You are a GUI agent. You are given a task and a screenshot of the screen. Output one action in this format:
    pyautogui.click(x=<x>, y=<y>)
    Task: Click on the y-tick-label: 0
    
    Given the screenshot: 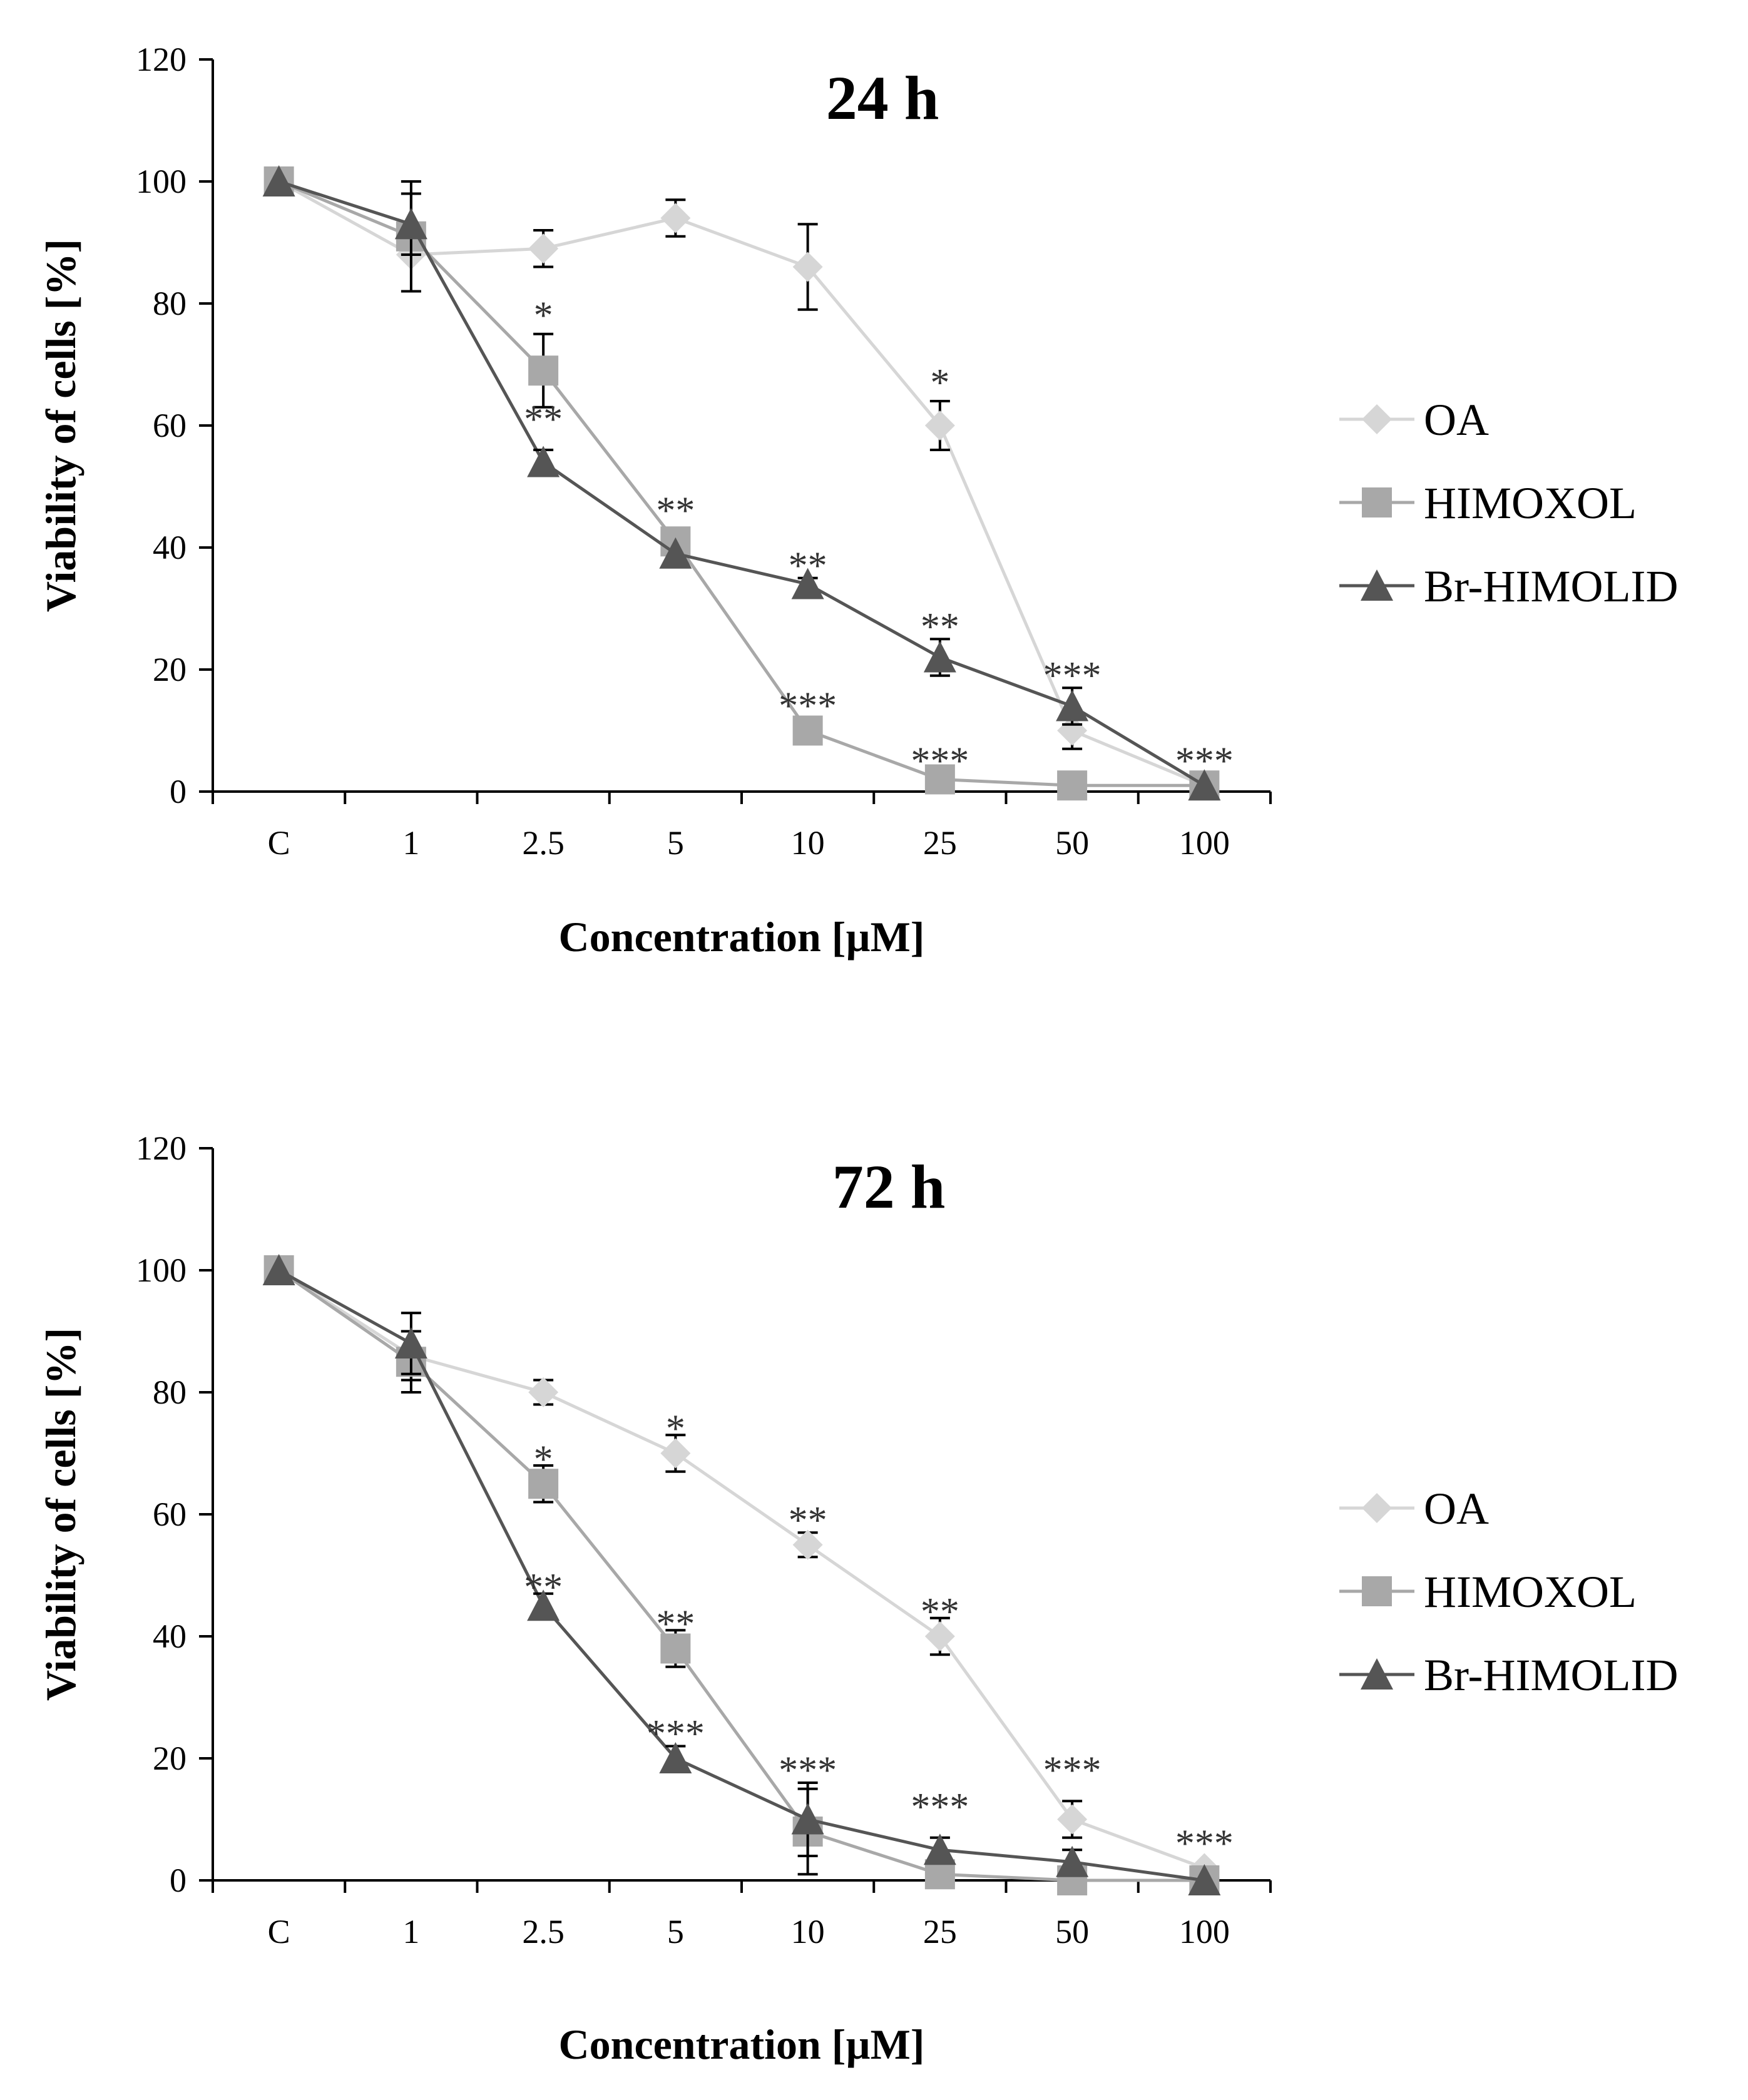 What is the action you would take?
    pyautogui.click(x=178, y=791)
    